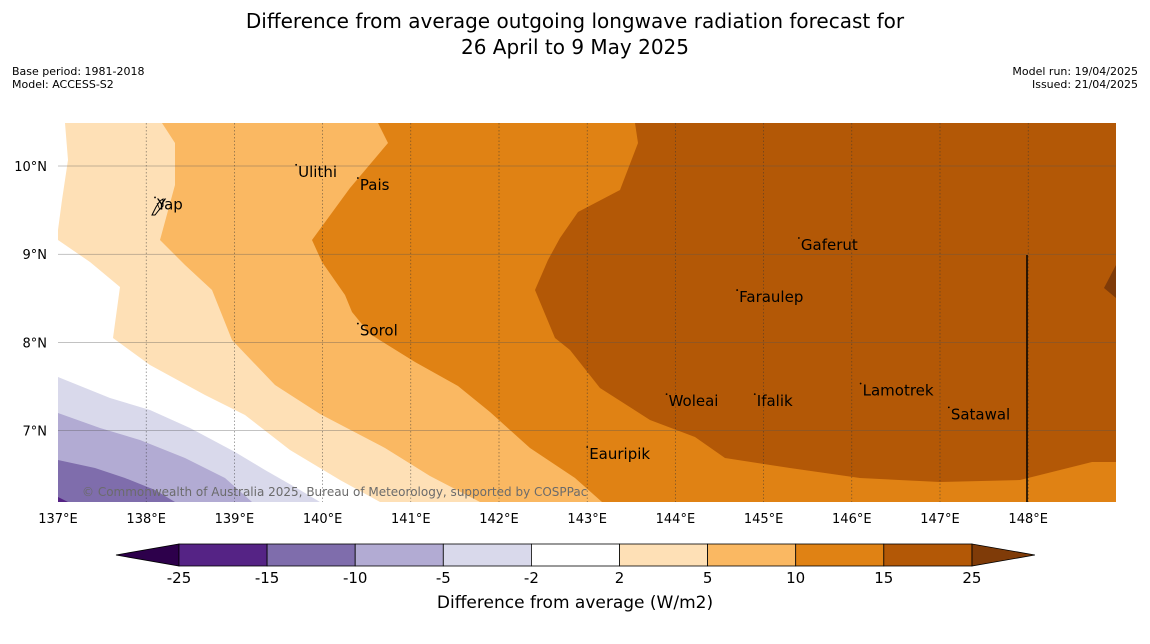 The height and width of the screenshot is (644, 1150). I want to click on band-neg15-neg25, so click(63, 499).